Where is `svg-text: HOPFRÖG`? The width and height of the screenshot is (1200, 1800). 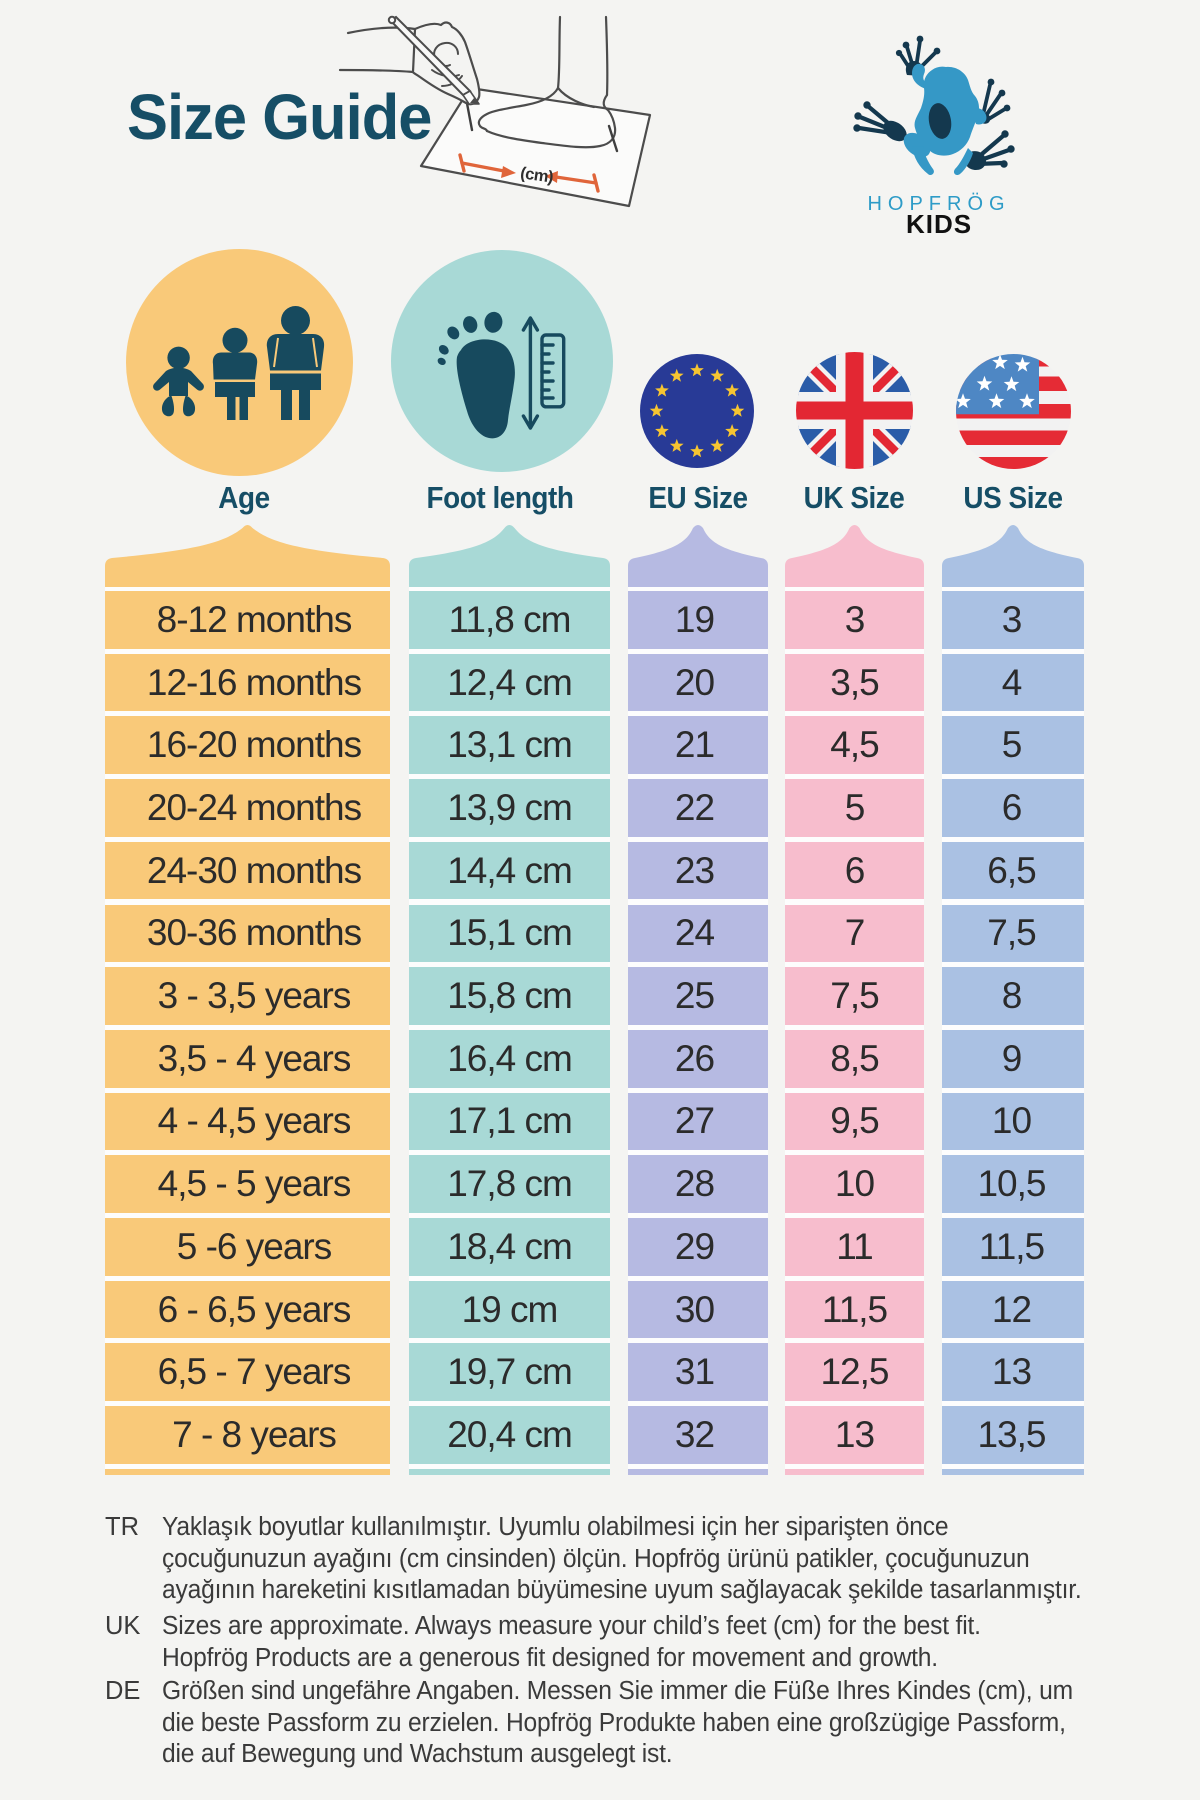
svg-text: HOPFRÖG is located at coordinates (938, 204).